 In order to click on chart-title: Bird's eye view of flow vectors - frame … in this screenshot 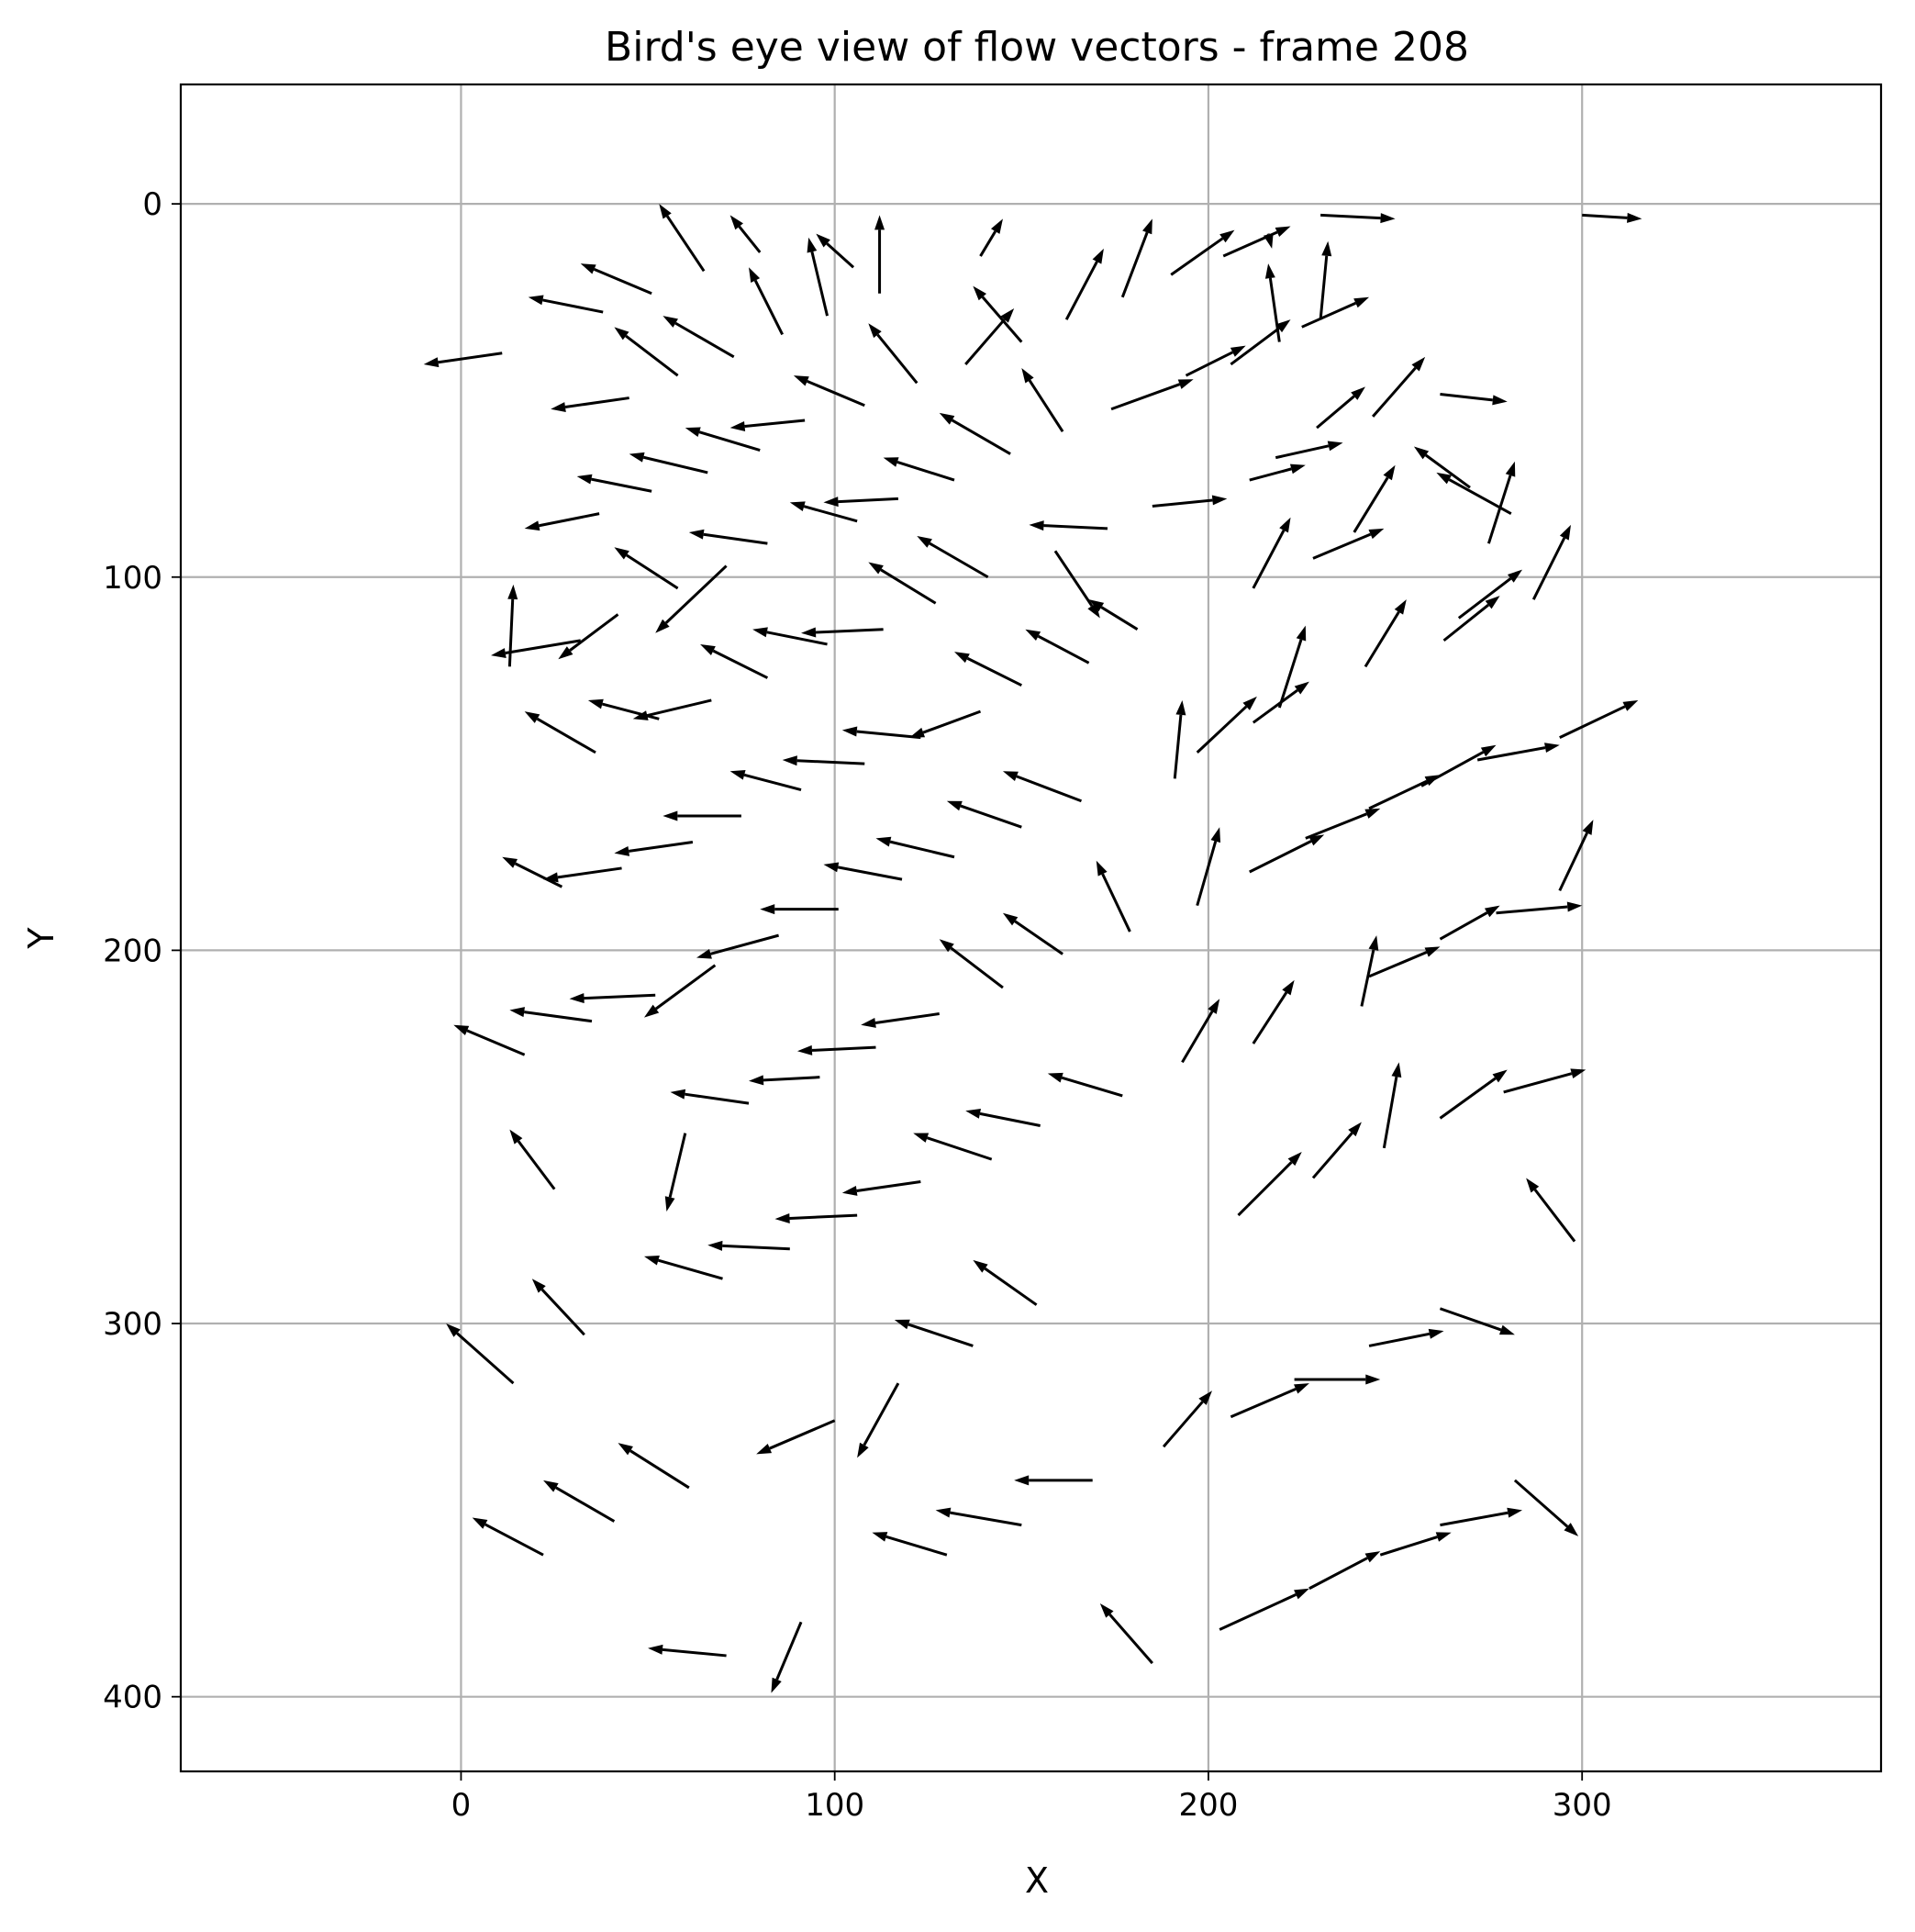, I will do `click(1037, 47)`.